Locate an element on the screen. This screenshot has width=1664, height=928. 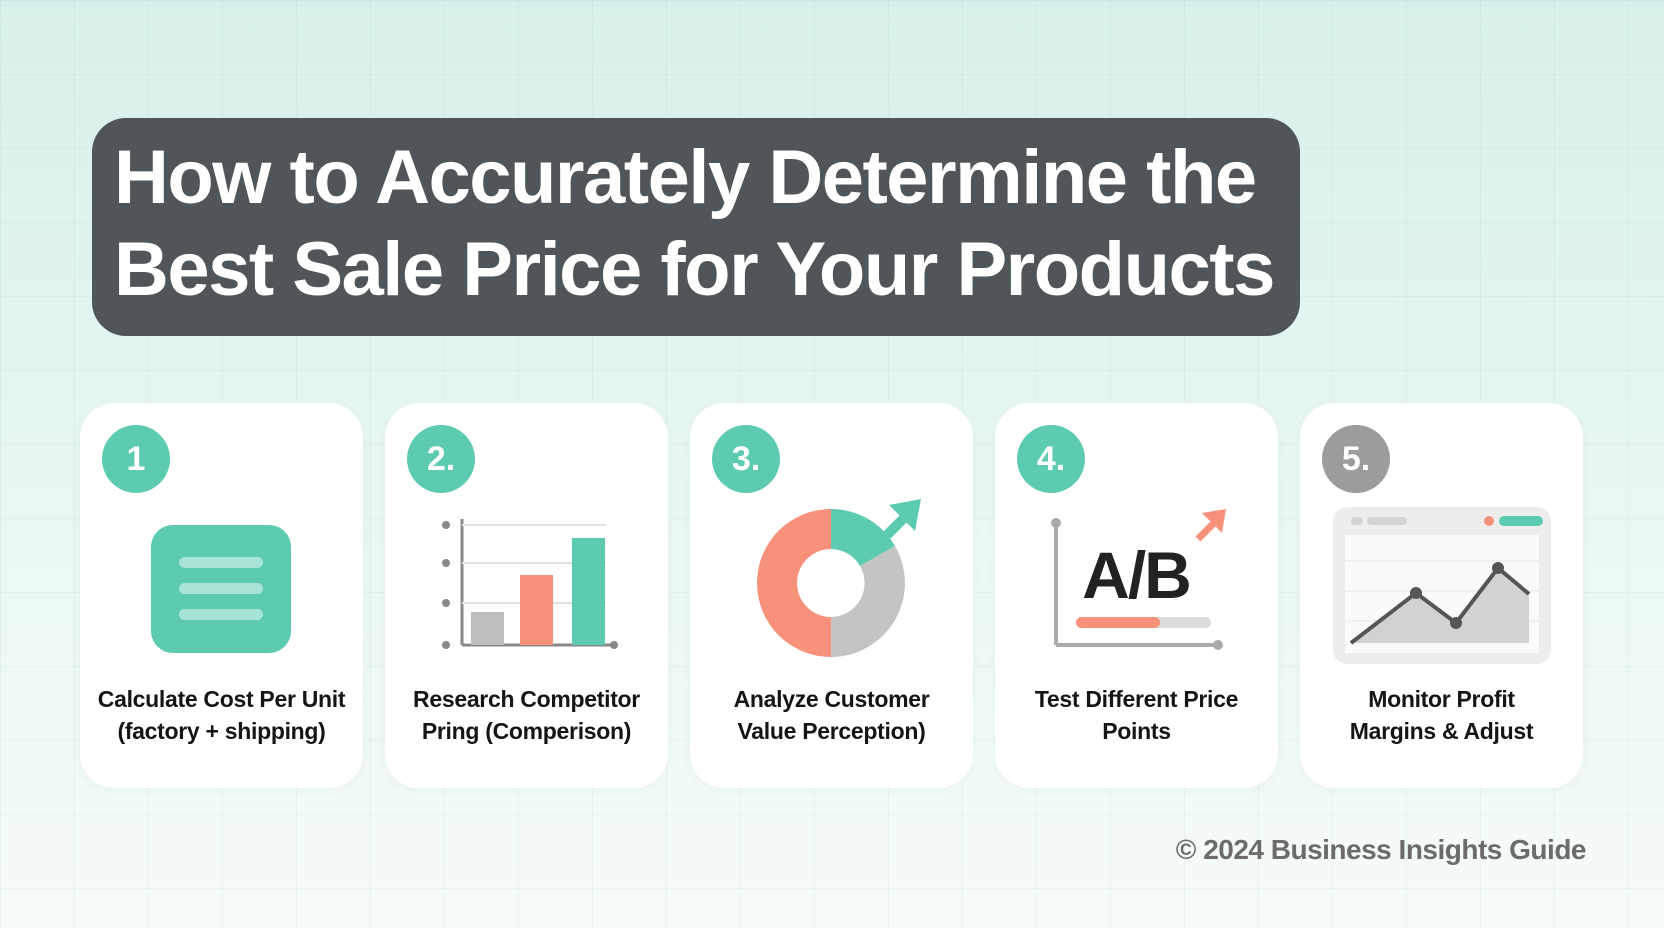
step-label: Test Different Price Points is located at coordinates (1136, 715).